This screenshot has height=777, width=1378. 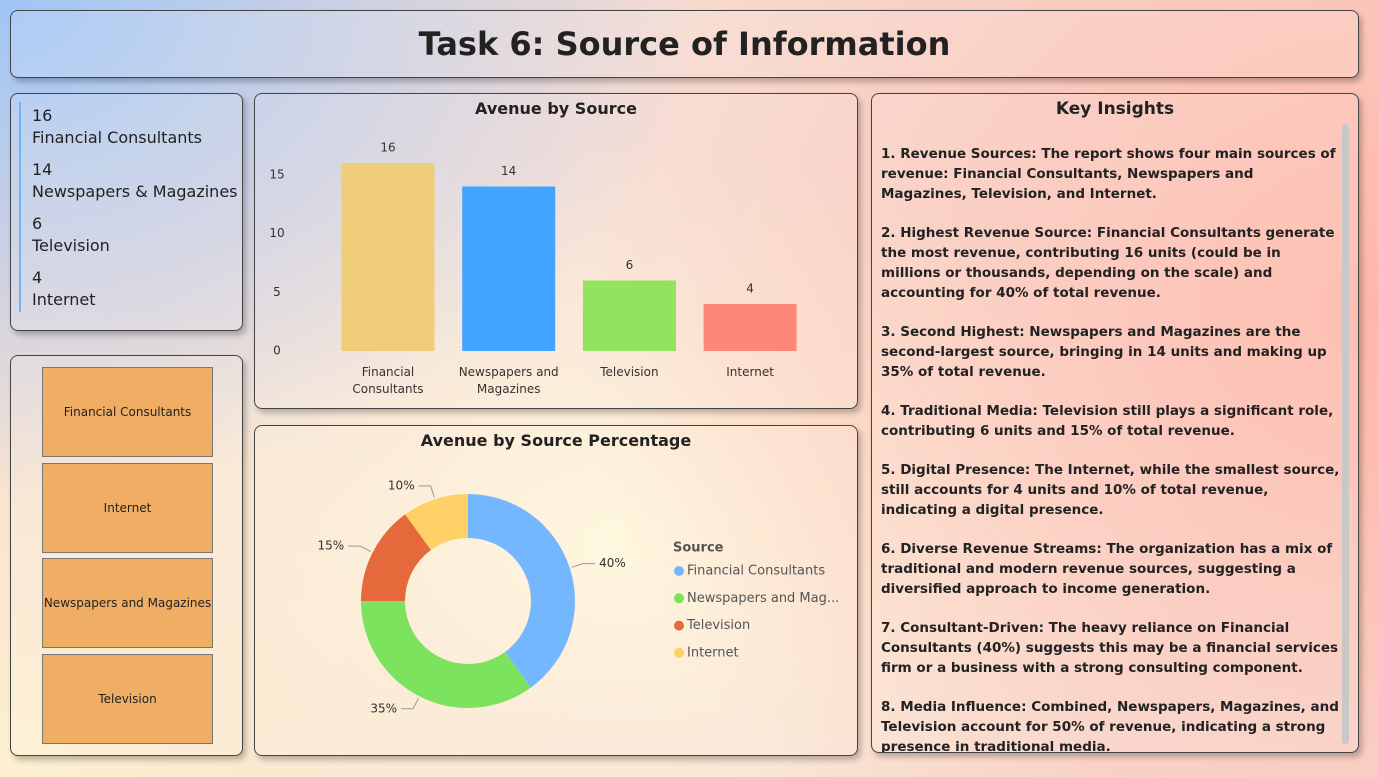 What do you see at coordinates (713, 652) in the screenshot?
I see `legend-label: Internet` at bounding box center [713, 652].